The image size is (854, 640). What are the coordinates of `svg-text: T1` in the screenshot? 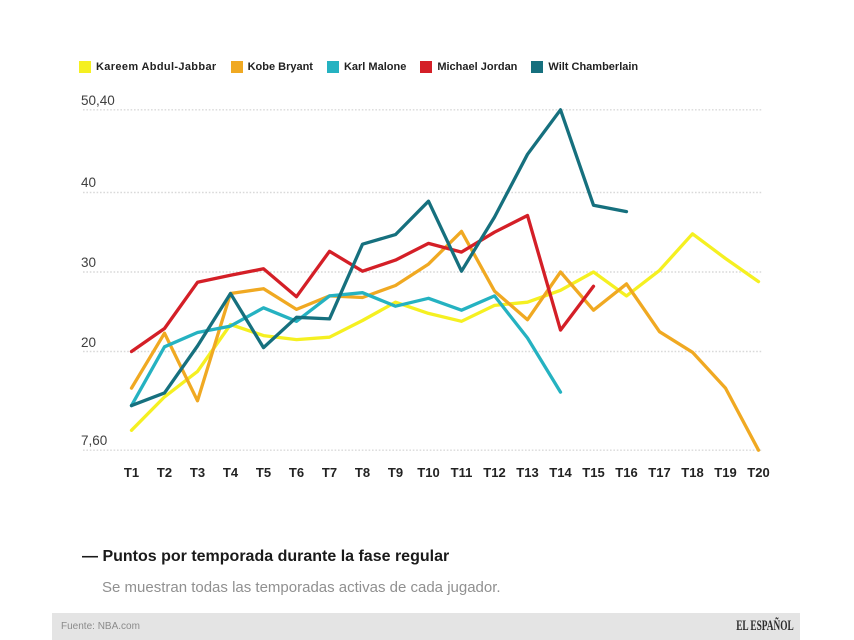 It's located at (131, 472).